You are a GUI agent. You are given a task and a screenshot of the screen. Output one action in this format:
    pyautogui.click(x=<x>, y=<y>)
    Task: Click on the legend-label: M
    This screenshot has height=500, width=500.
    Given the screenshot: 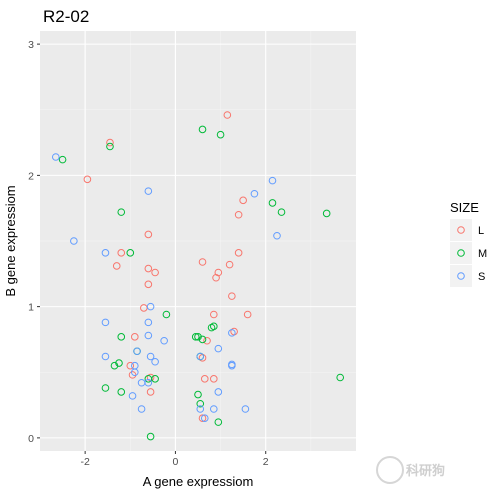 What is the action you would take?
    pyautogui.click(x=482, y=254)
    